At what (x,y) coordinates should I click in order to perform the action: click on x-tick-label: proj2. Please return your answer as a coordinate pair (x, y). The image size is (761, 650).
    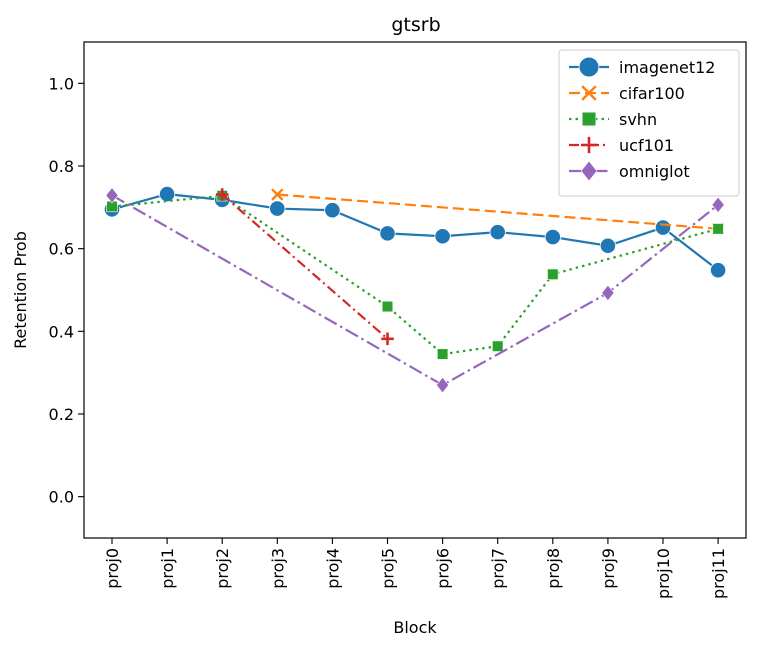
    Looking at the image, I should click on (222, 568).